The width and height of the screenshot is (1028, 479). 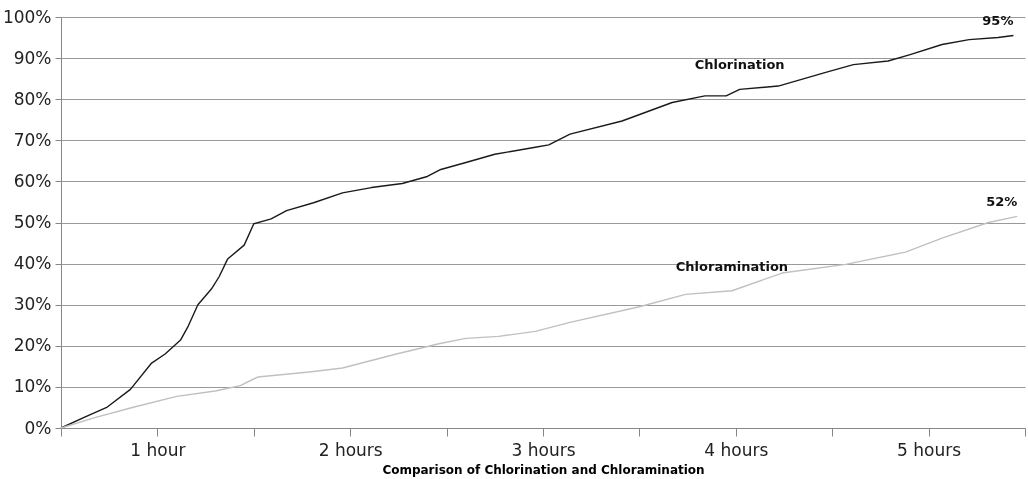 What do you see at coordinates (38, 427) in the screenshot?
I see `y-tick-label: 0%` at bounding box center [38, 427].